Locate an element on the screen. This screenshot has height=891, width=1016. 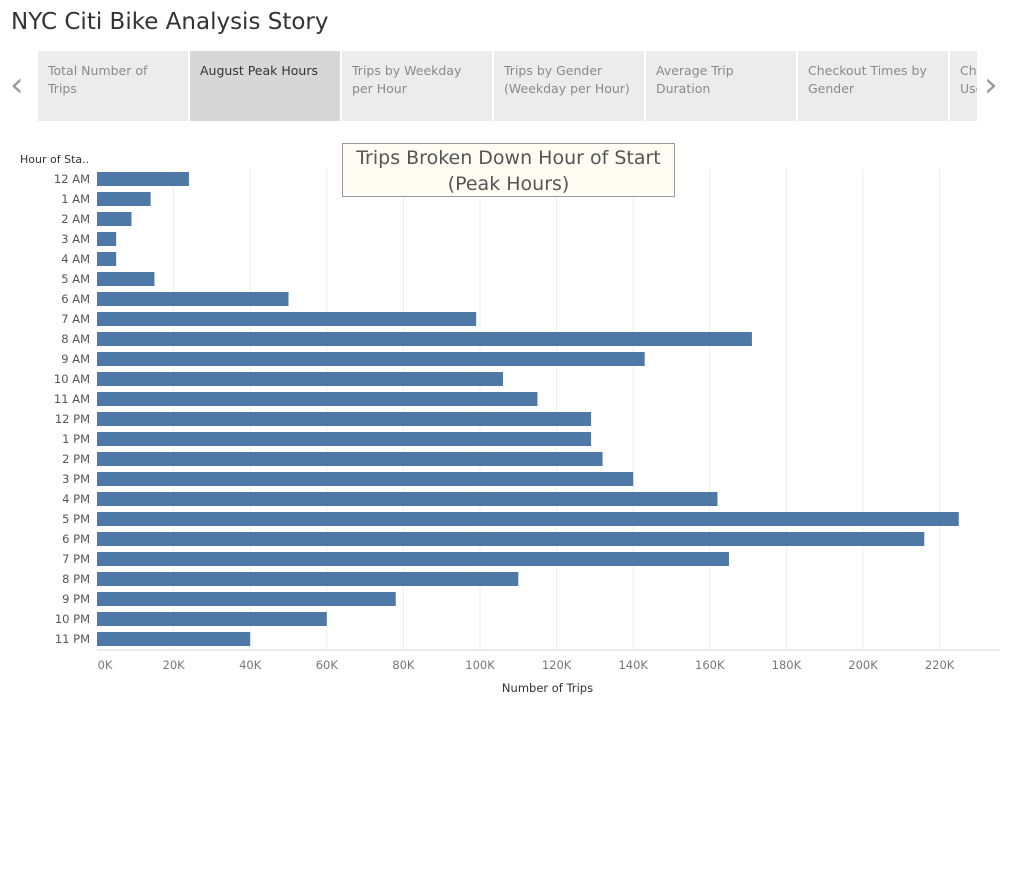
tab-trips-by-gender: Trips by Gender (Weekday per Hour) is located at coordinates (569, 86).